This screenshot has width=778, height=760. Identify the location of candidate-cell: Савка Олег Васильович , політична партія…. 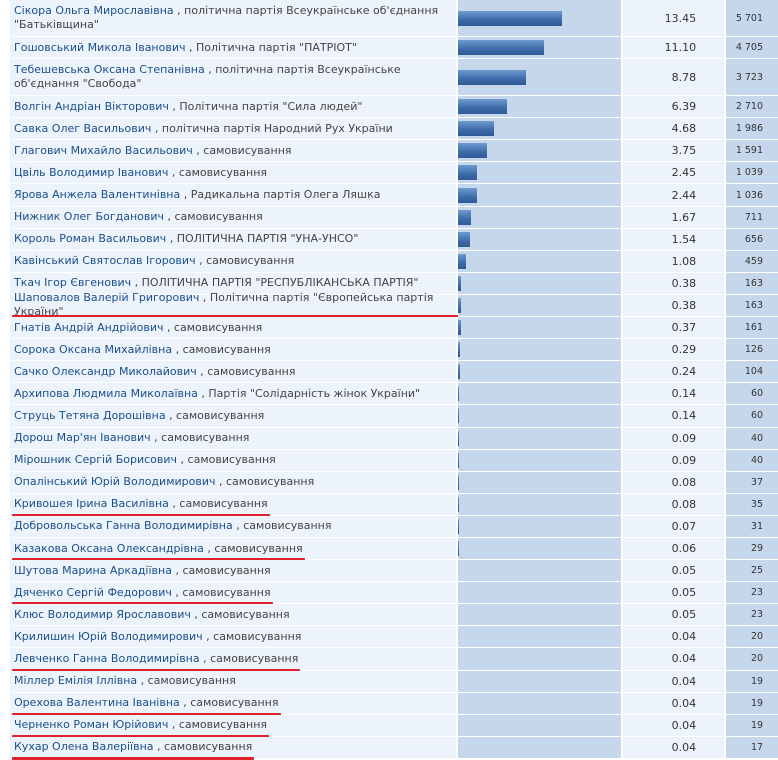
(233, 129).